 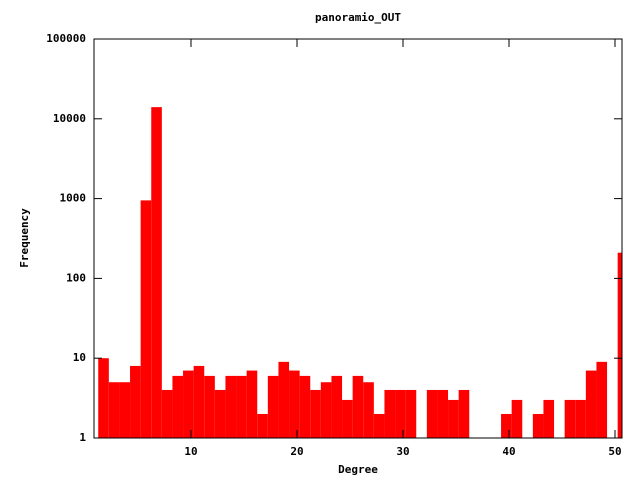 I want to click on y-axis-label: Frequency, so click(x=24, y=238).